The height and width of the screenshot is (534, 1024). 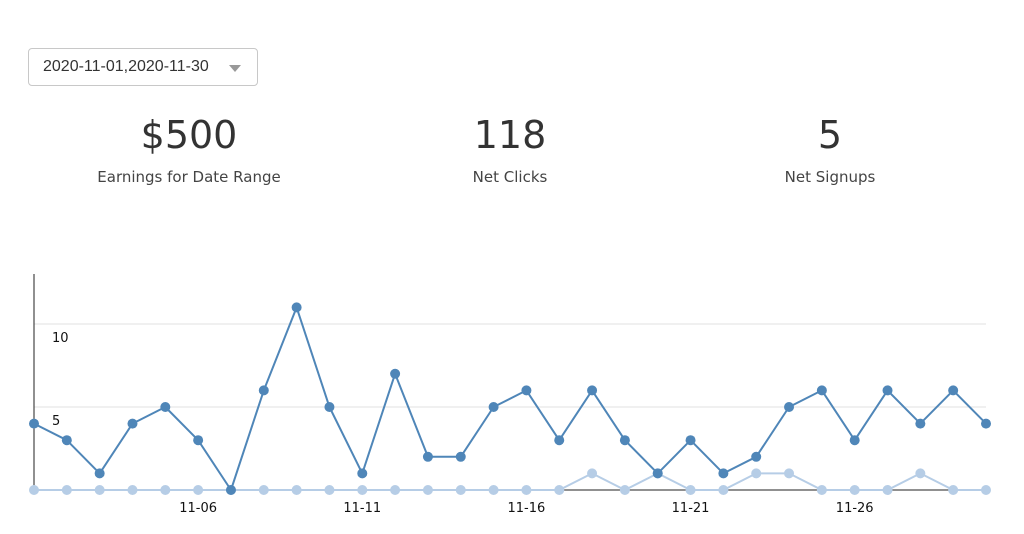 What do you see at coordinates (189, 177) in the screenshot?
I see `earnings-label: Earnings for Date Range` at bounding box center [189, 177].